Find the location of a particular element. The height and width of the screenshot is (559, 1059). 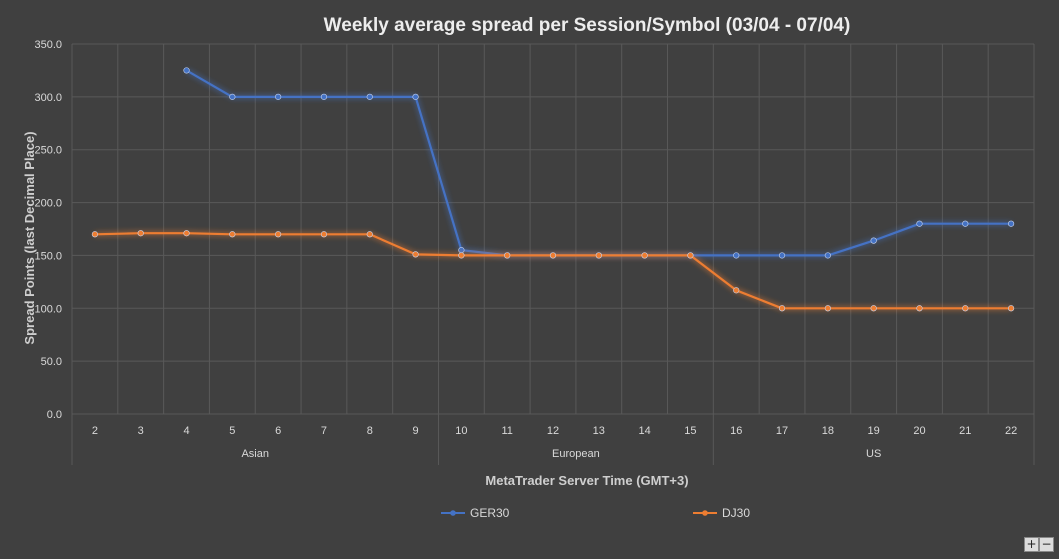

x-tick-label: 19 is located at coordinates (874, 431).